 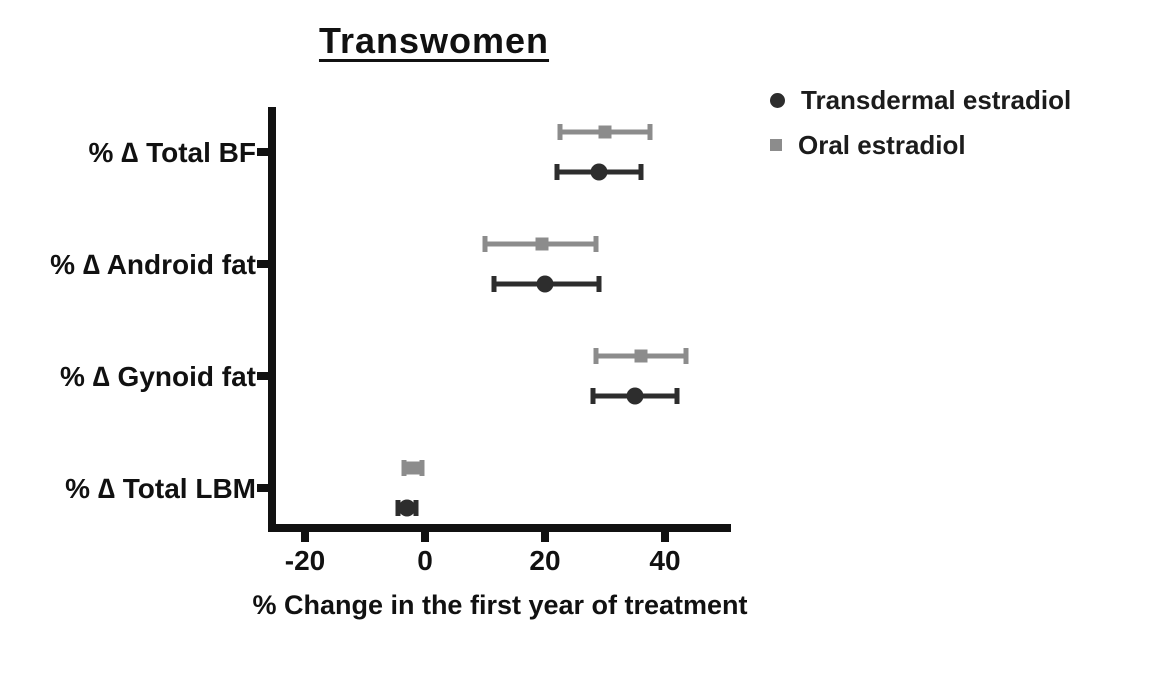 What do you see at coordinates (920, 100) in the screenshot?
I see `legend-item-transdermal: Transdermal estradiol` at bounding box center [920, 100].